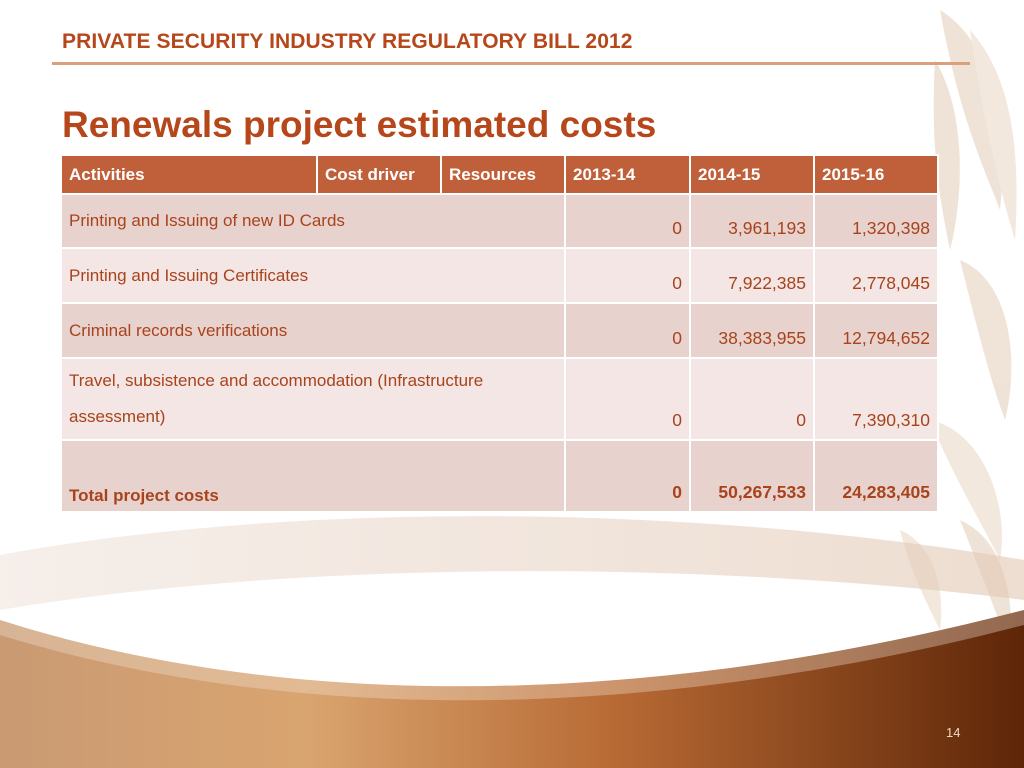 The height and width of the screenshot is (768, 1024). I want to click on total-label: Total project costs, so click(313, 476).